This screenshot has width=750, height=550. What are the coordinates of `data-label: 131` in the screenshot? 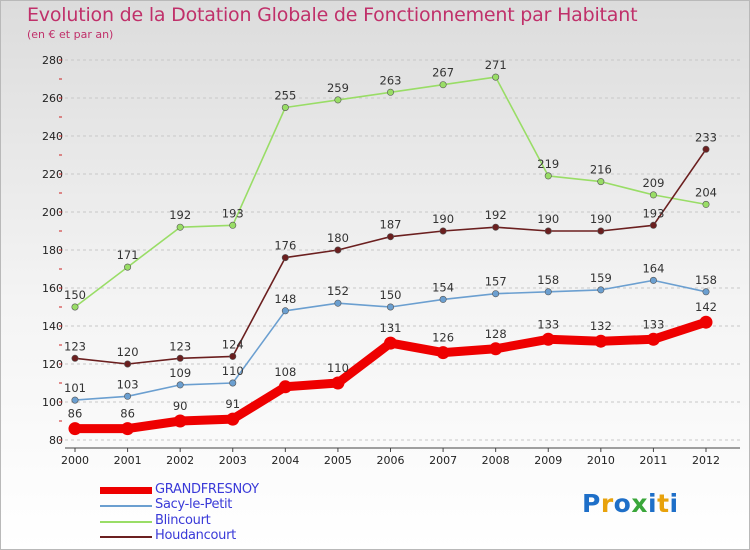 It's located at (391, 328).